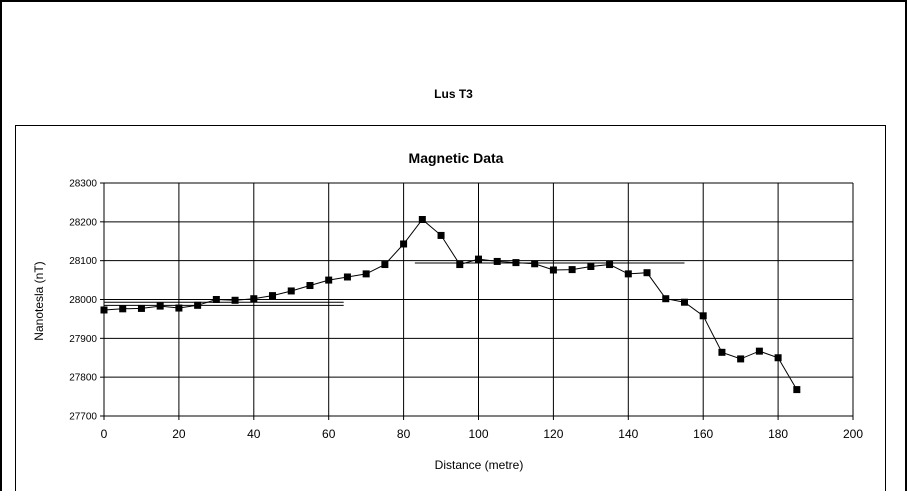 The width and height of the screenshot is (907, 497). Describe the element at coordinates (453, 94) in the screenshot. I see `page-title: Lus T3` at that location.